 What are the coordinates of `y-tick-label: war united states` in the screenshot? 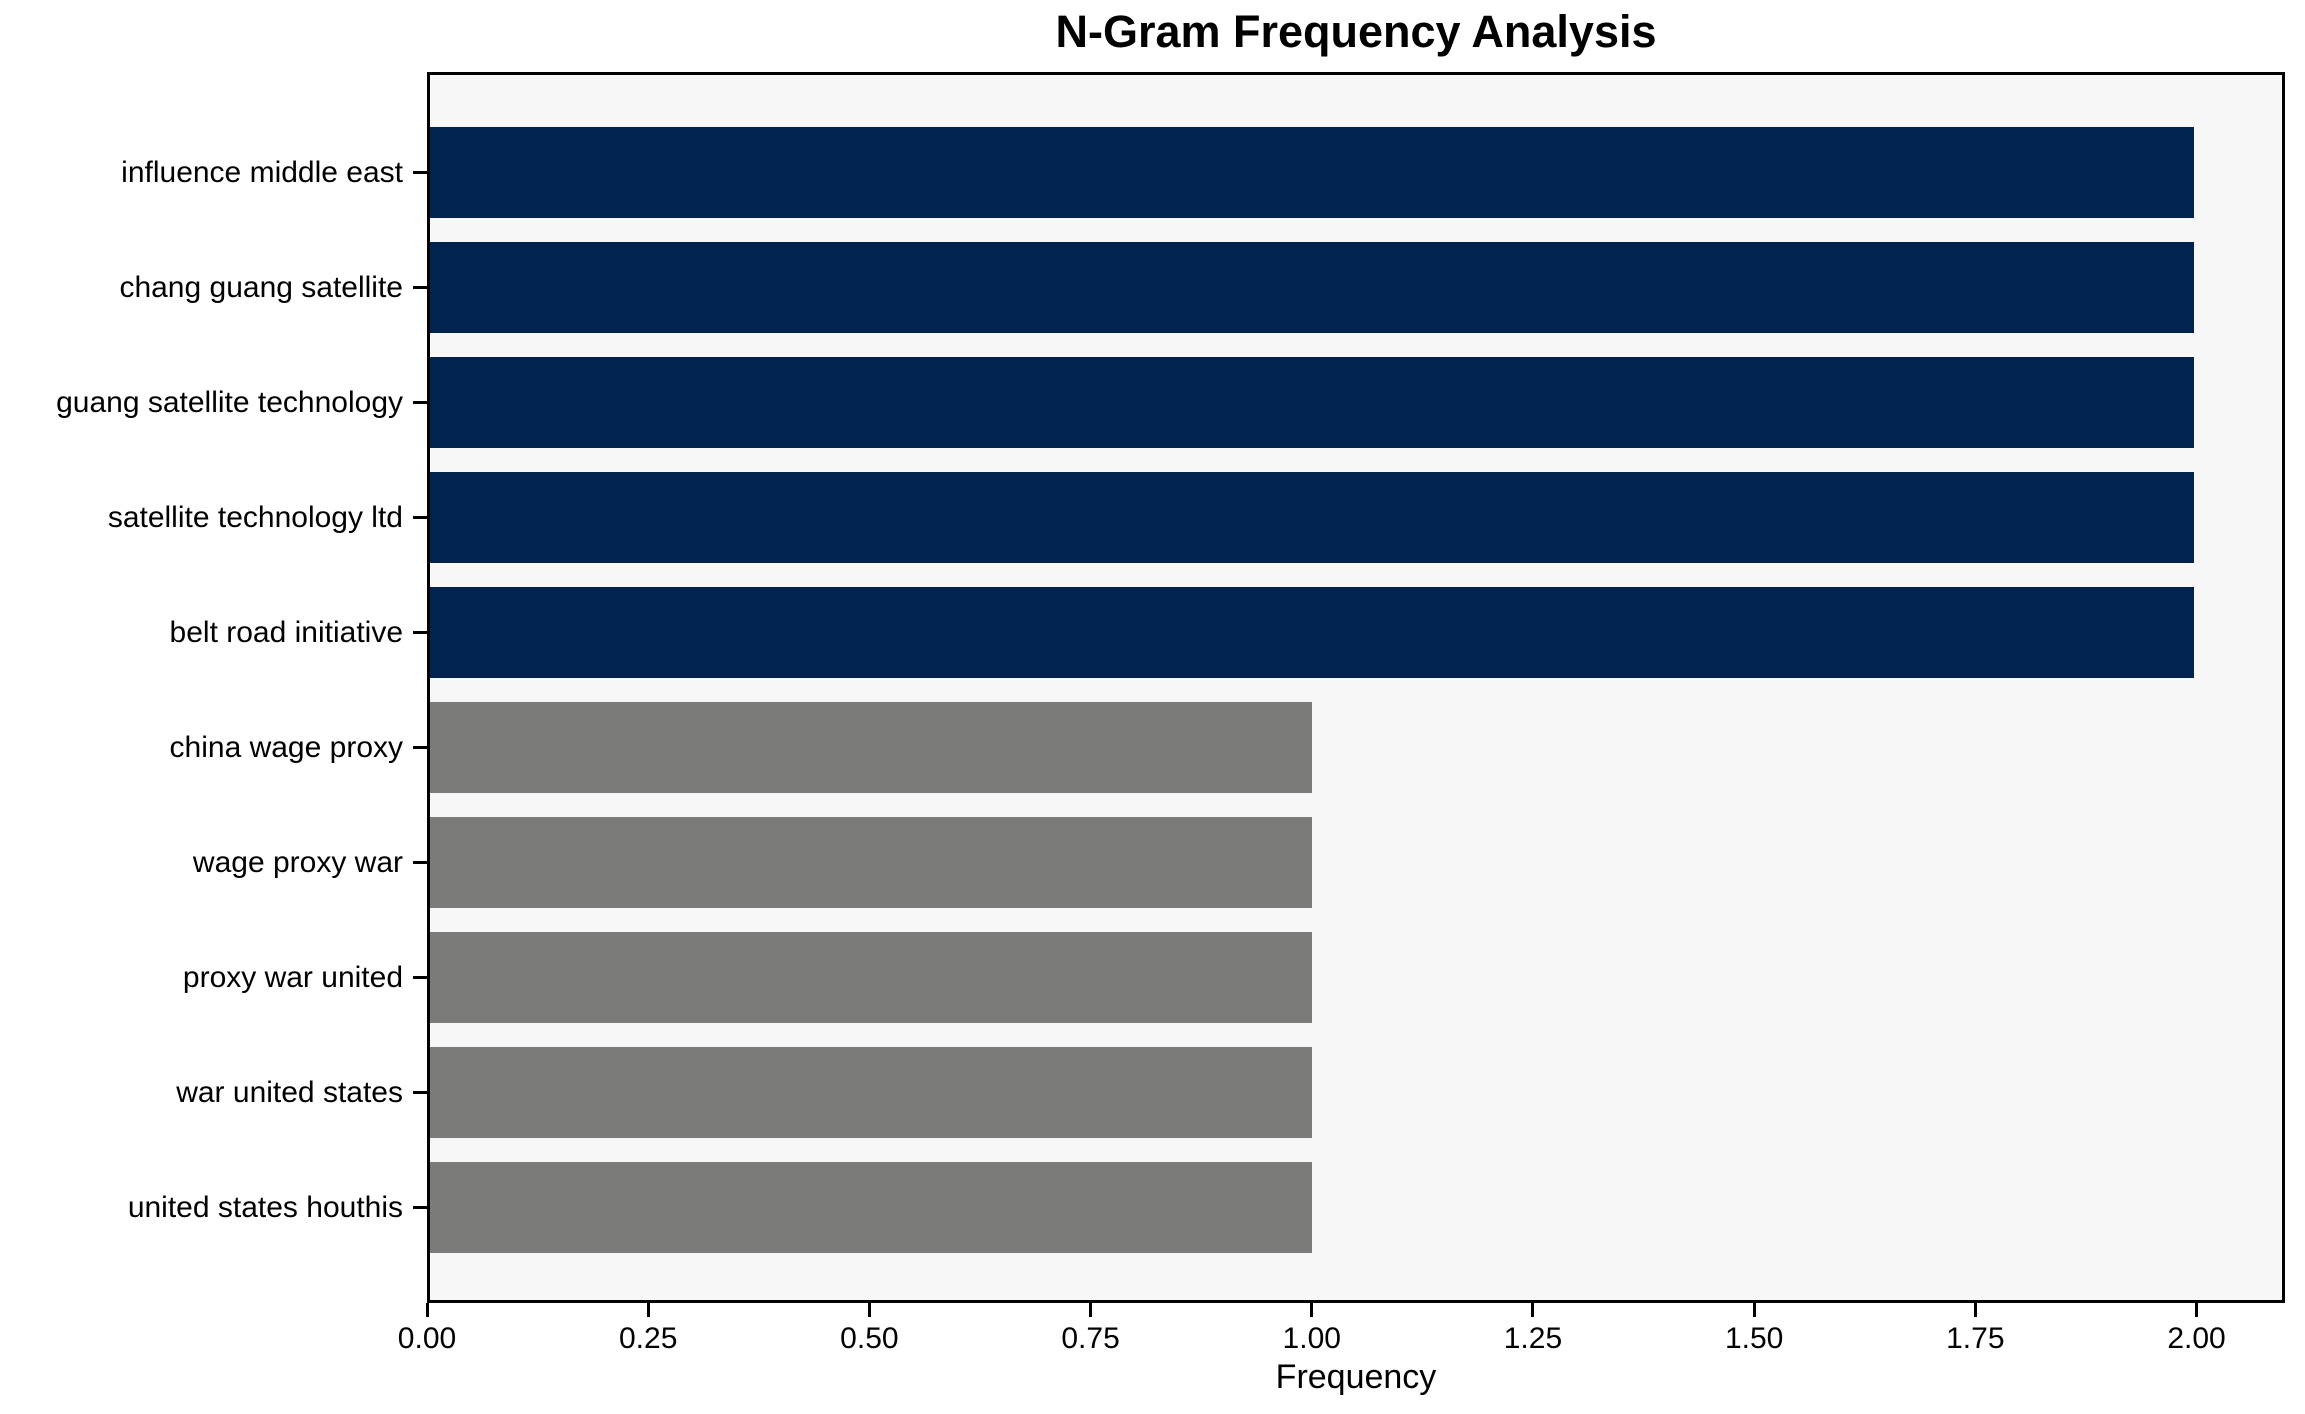 It's located at (289, 1092).